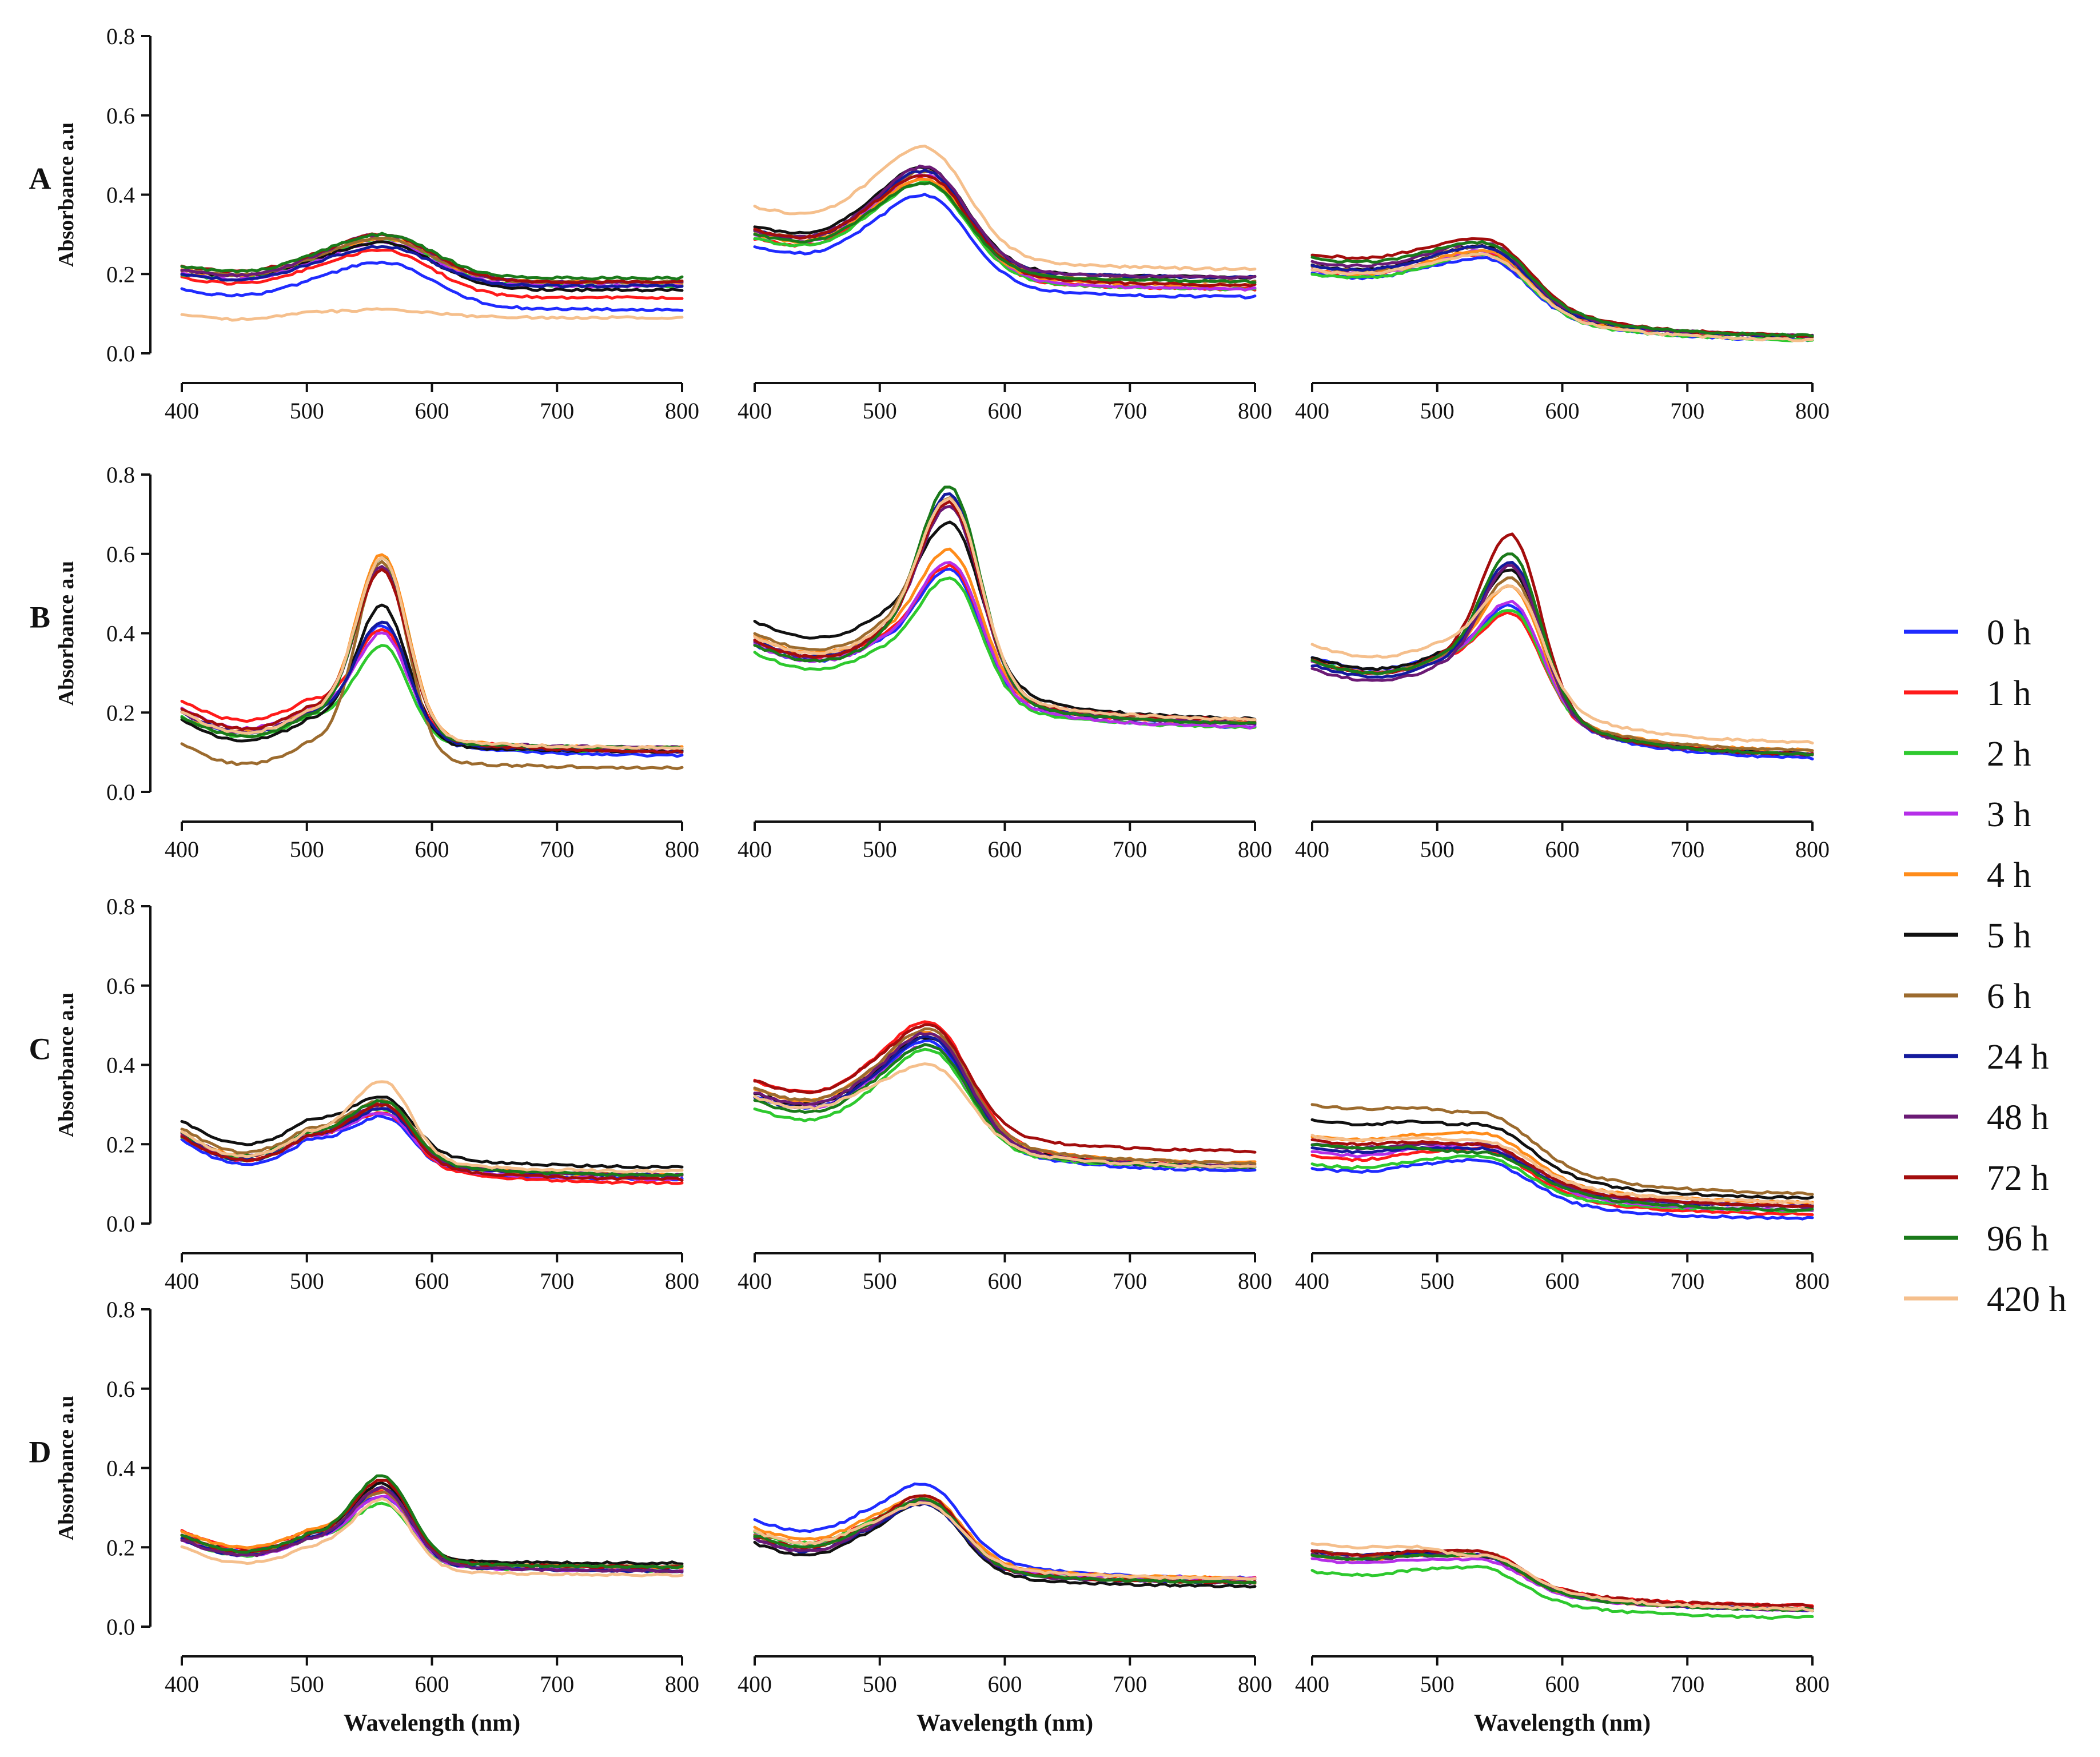 The height and width of the screenshot is (1757, 2100). Describe the element at coordinates (2009, 996) in the screenshot. I see `legend-label: 6 h` at that location.